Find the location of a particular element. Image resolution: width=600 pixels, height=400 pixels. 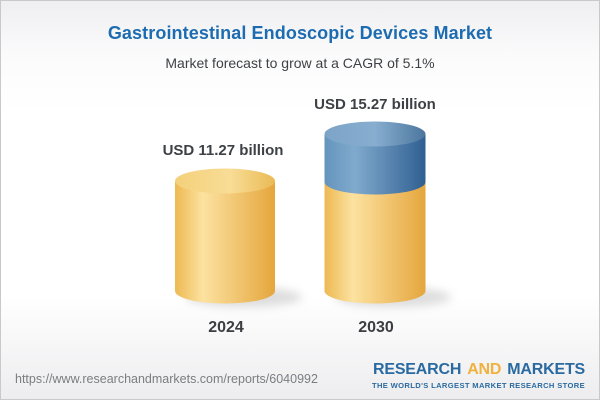

logo-wordmark: RESEARCH AND MARKETS is located at coordinates (478, 370).